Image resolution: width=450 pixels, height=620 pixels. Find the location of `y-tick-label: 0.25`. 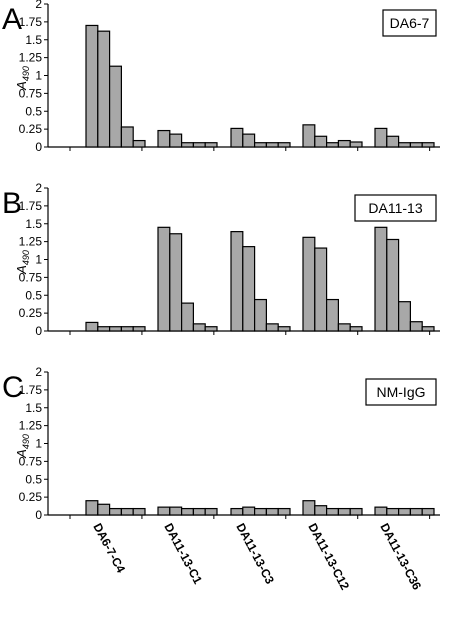

y-tick-label: 0.25 is located at coordinates (31, 497).